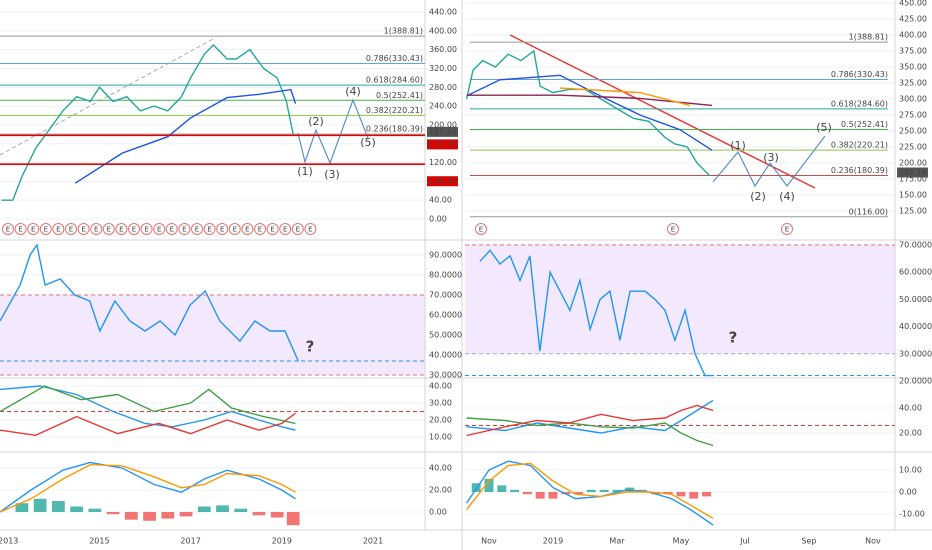 This screenshot has width=932, height=550. What do you see at coordinates (443, 68) in the screenshot?
I see `y-tick-label: 320.00` at bounding box center [443, 68].